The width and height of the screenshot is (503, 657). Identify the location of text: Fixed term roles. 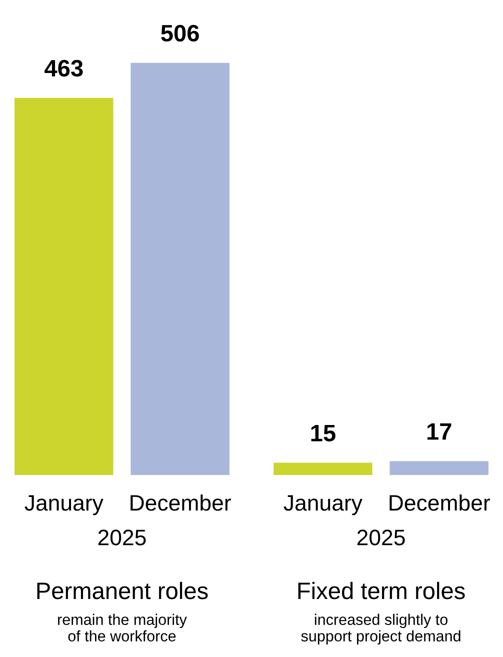
(381, 591).